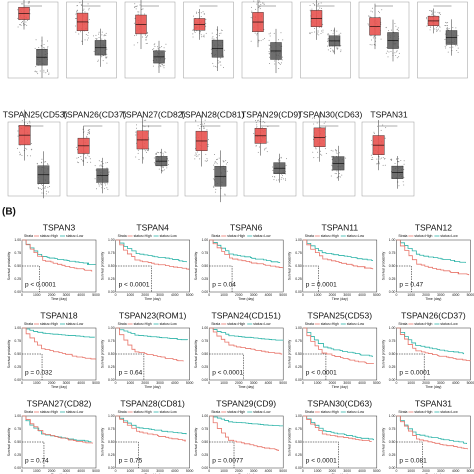 The height and width of the screenshot is (474, 474). Describe the element at coordinates (17, 442) in the screenshot. I see `y-tick-label: 0.50` at that location.